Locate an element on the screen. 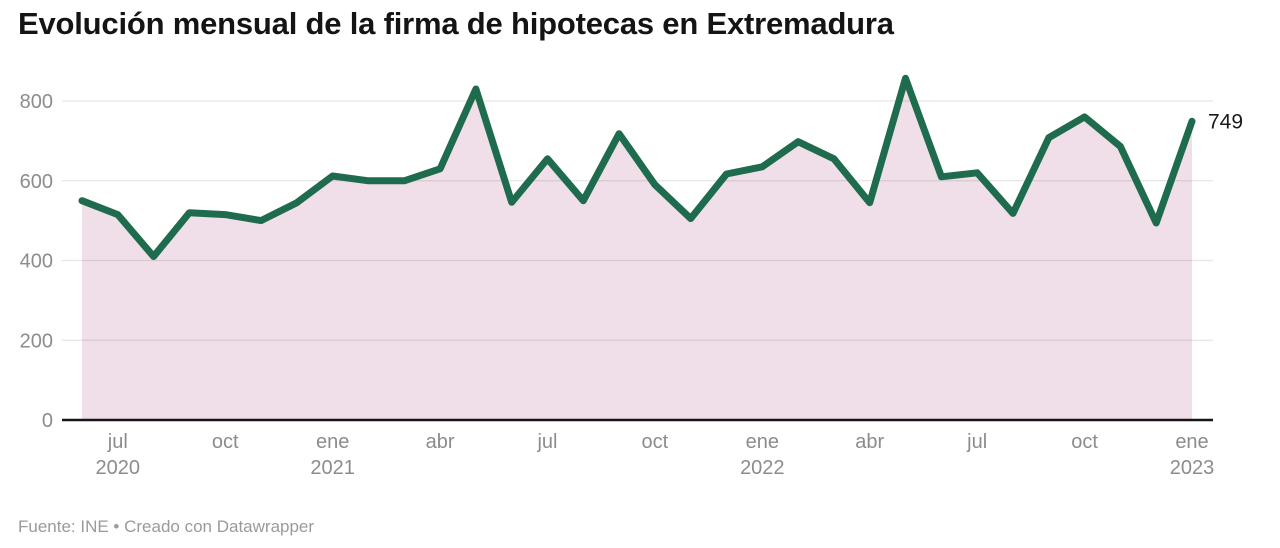  x-axis-year-label-2021: 2021 is located at coordinates (332, 468).